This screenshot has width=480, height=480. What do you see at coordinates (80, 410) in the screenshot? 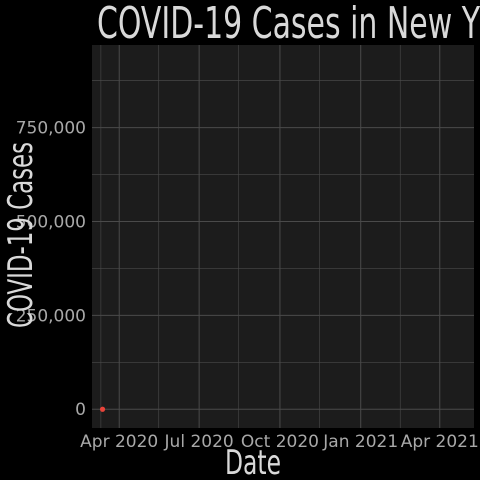
I see `y-tick-label: 0` at bounding box center [80, 410].